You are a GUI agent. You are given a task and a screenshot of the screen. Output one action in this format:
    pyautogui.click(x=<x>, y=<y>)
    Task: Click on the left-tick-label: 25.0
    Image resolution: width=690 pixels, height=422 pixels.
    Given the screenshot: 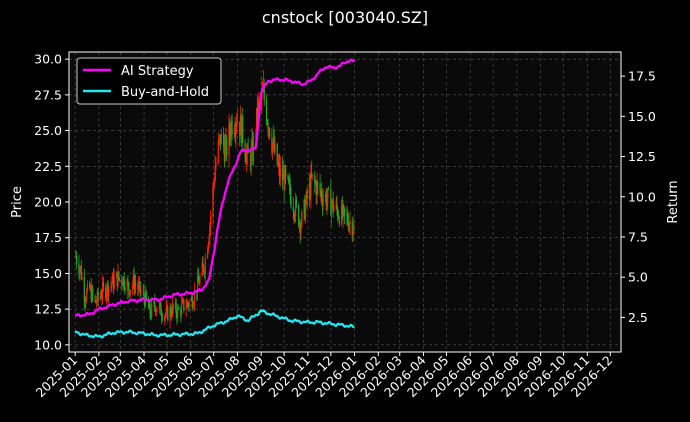 What is the action you would take?
    pyautogui.click(x=48, y=130)
    